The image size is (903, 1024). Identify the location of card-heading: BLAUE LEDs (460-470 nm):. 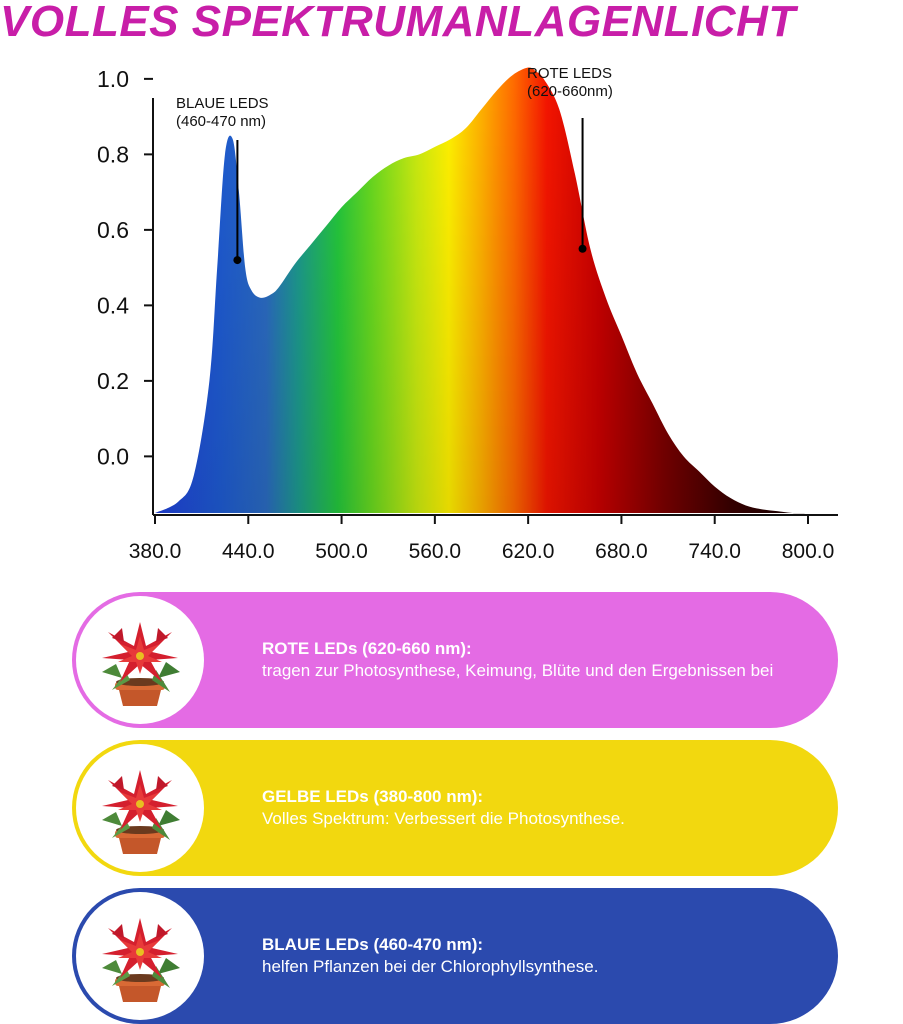
(373, 944).